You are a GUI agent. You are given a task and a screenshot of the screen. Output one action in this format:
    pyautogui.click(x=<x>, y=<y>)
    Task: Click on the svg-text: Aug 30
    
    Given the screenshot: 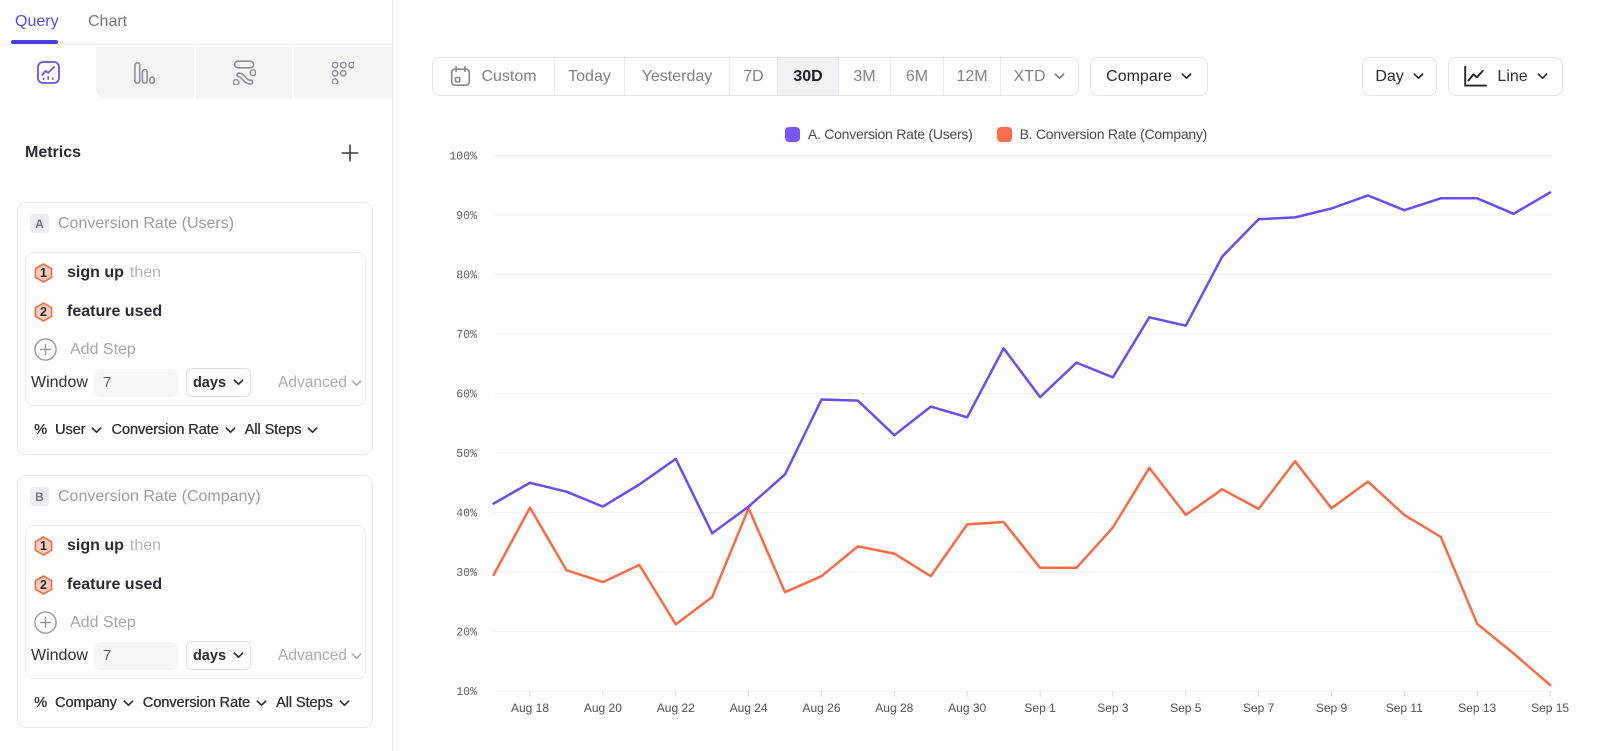 What is the action you would take?
    pyautogui.click(x=967, y=708)
    